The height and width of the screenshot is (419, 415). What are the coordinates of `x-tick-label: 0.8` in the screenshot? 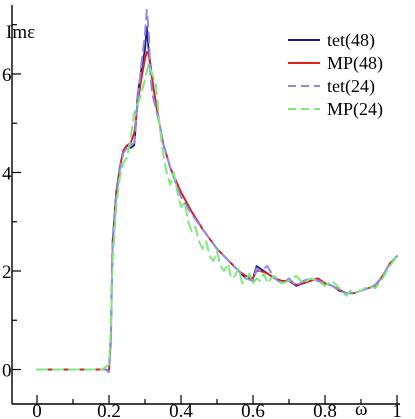 It's located at (325, 410).